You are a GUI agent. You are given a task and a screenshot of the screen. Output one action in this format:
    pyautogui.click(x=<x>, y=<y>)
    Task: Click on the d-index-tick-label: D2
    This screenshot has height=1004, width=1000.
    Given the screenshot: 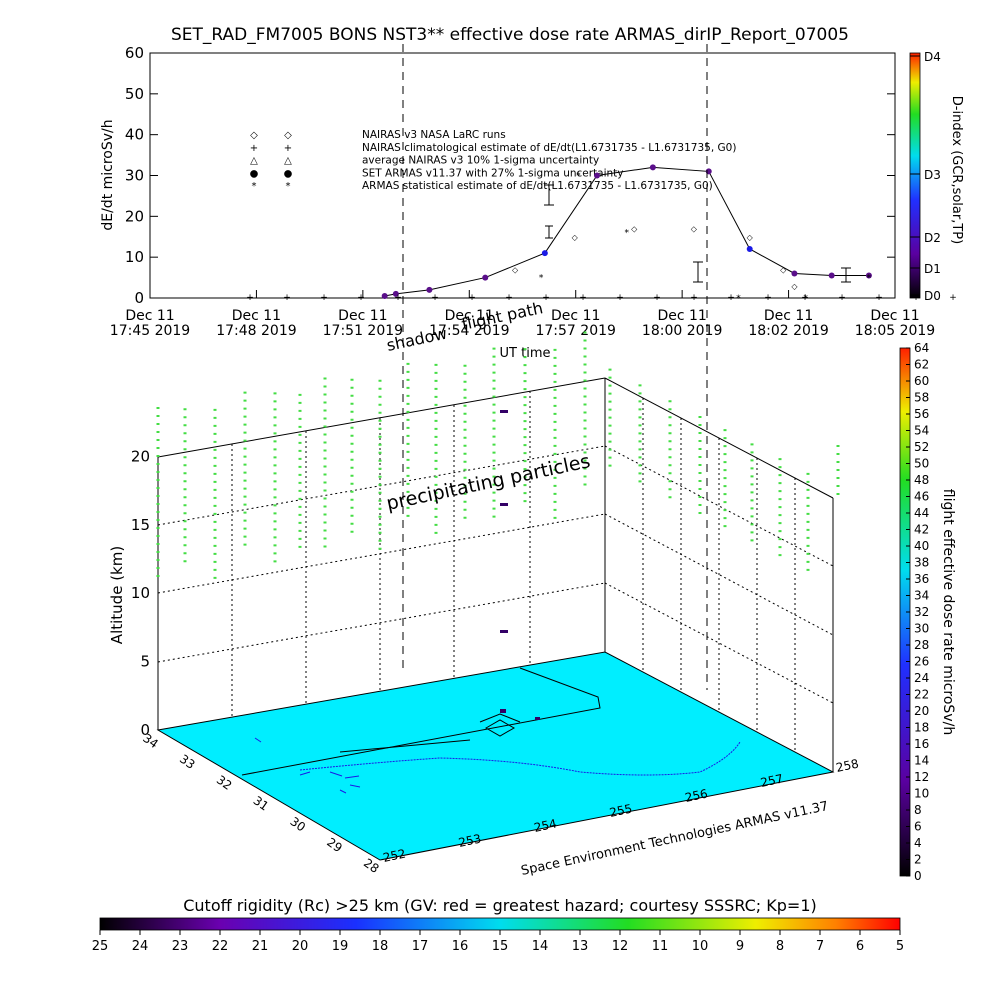 What is the action you would take?
    pyautogui.click(x=932, y=238)
    